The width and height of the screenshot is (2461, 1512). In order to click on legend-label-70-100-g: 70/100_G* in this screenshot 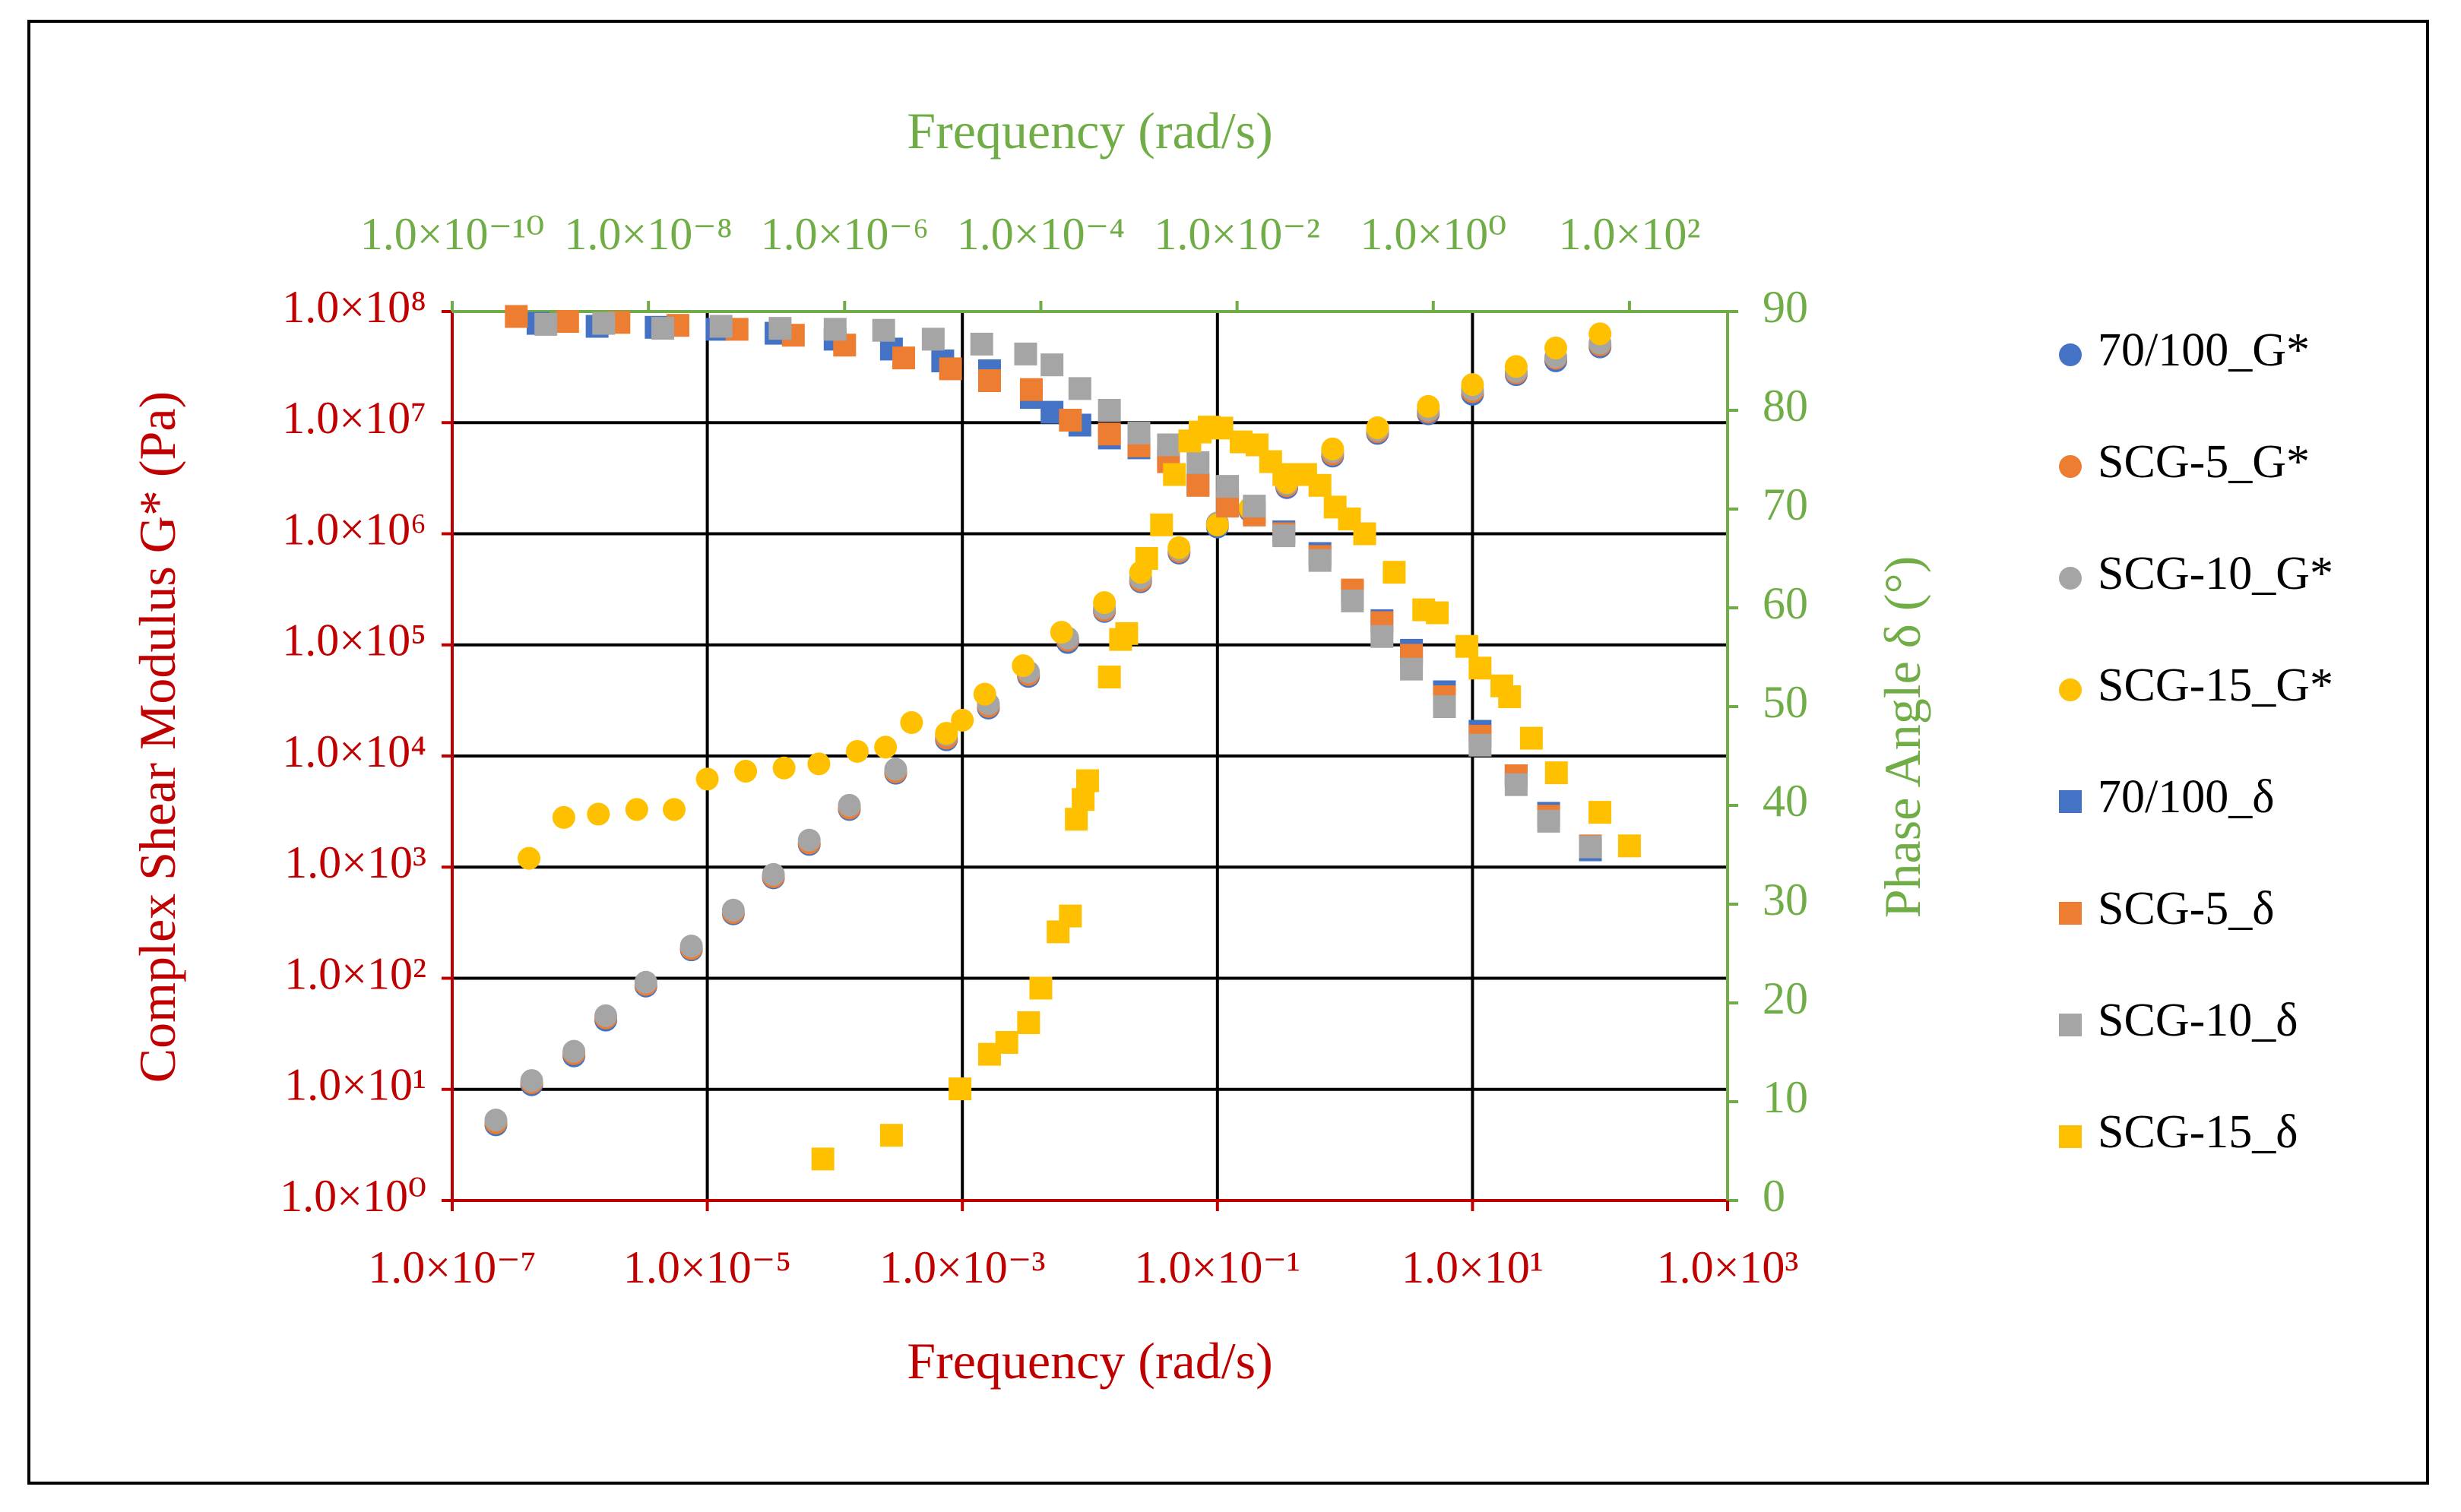, I will do `click(2204, 350)`.